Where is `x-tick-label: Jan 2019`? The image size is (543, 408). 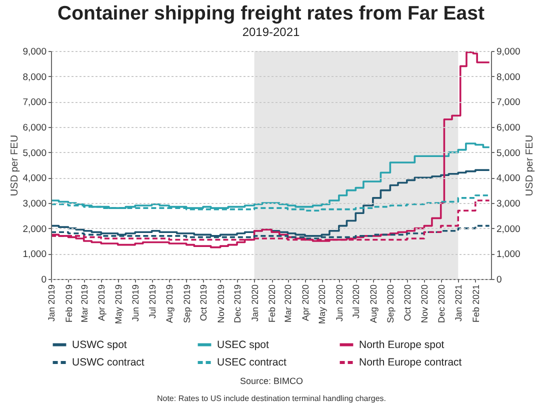 x-tick-label: Jan 2019 is located at coordinates (51, 303).